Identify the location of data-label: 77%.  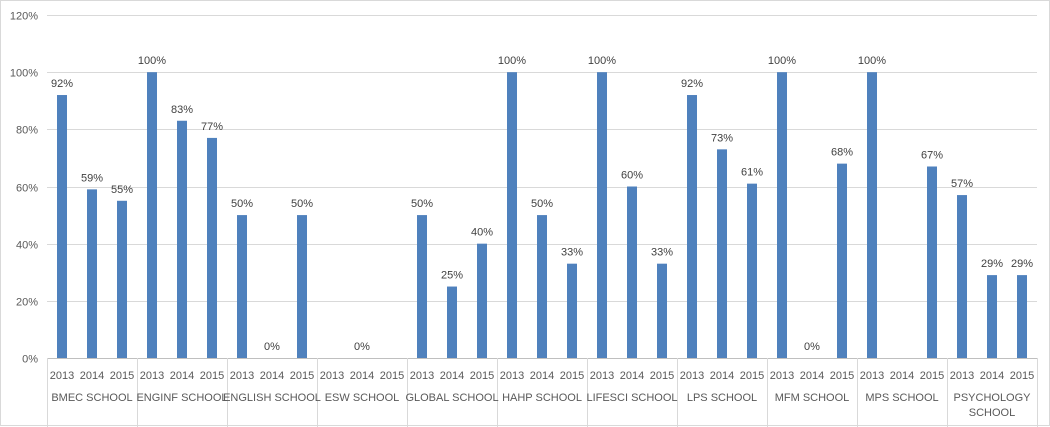
(212, 127).